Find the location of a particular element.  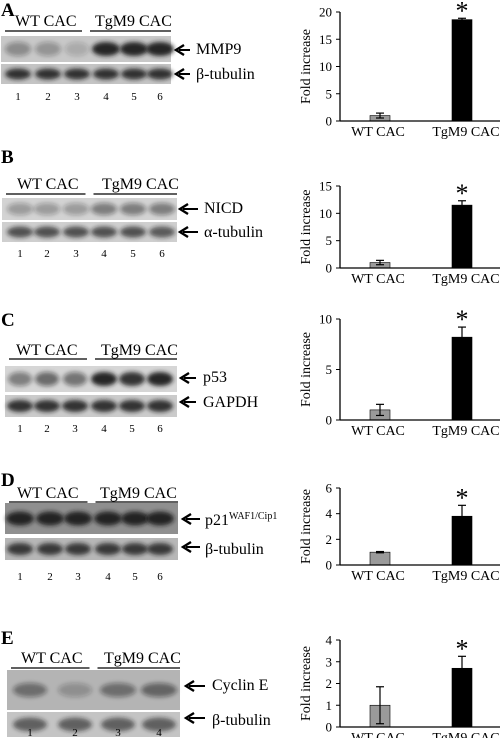

x-tick-label: TgM9 CAC is located at coordinates (465, 734).